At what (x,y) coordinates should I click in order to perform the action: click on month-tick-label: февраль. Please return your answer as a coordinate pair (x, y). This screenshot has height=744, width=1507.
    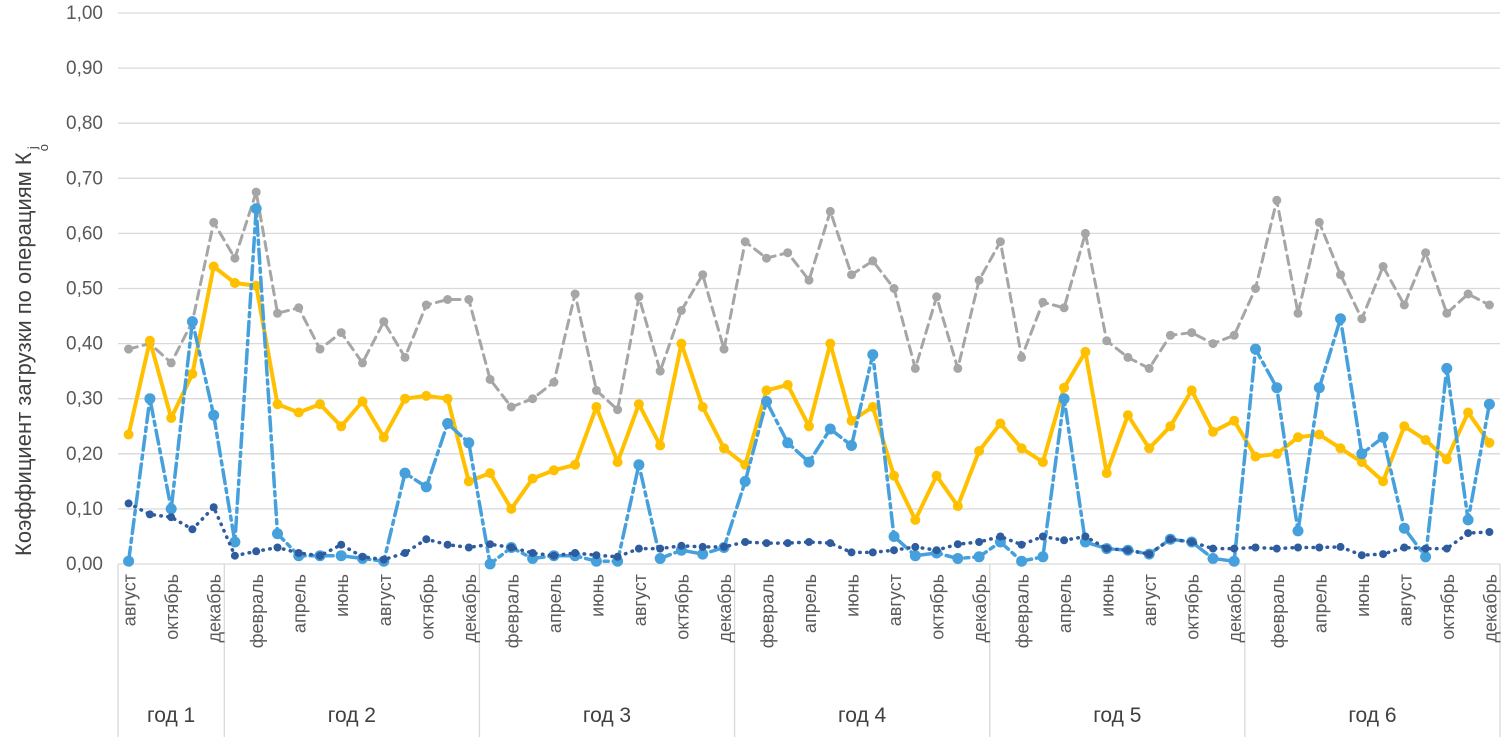
    Looking at the image, I should click on (767, 611).